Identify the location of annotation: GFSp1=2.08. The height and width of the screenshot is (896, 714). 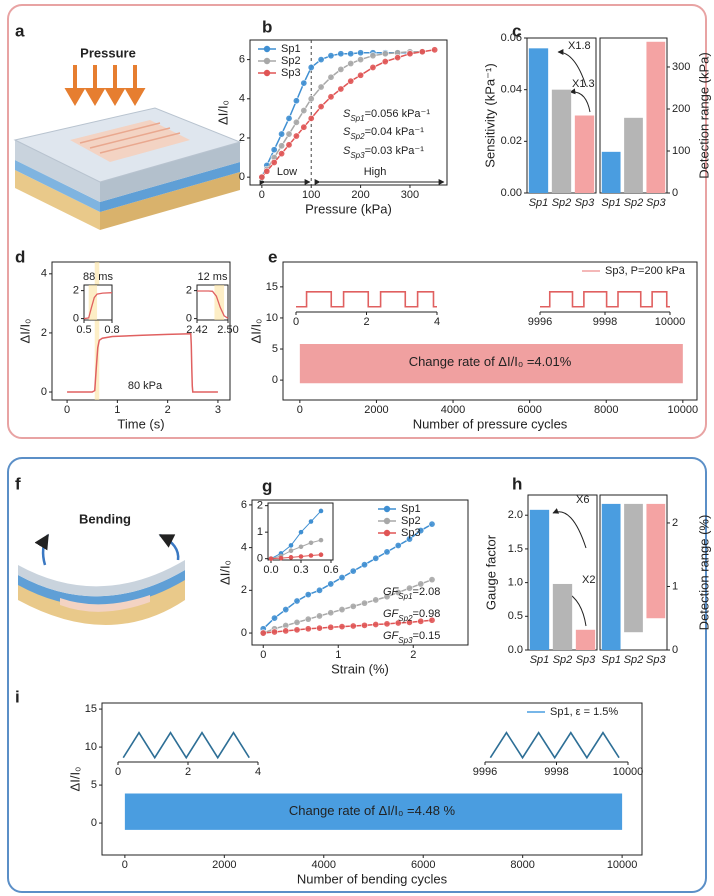
(411, 593).